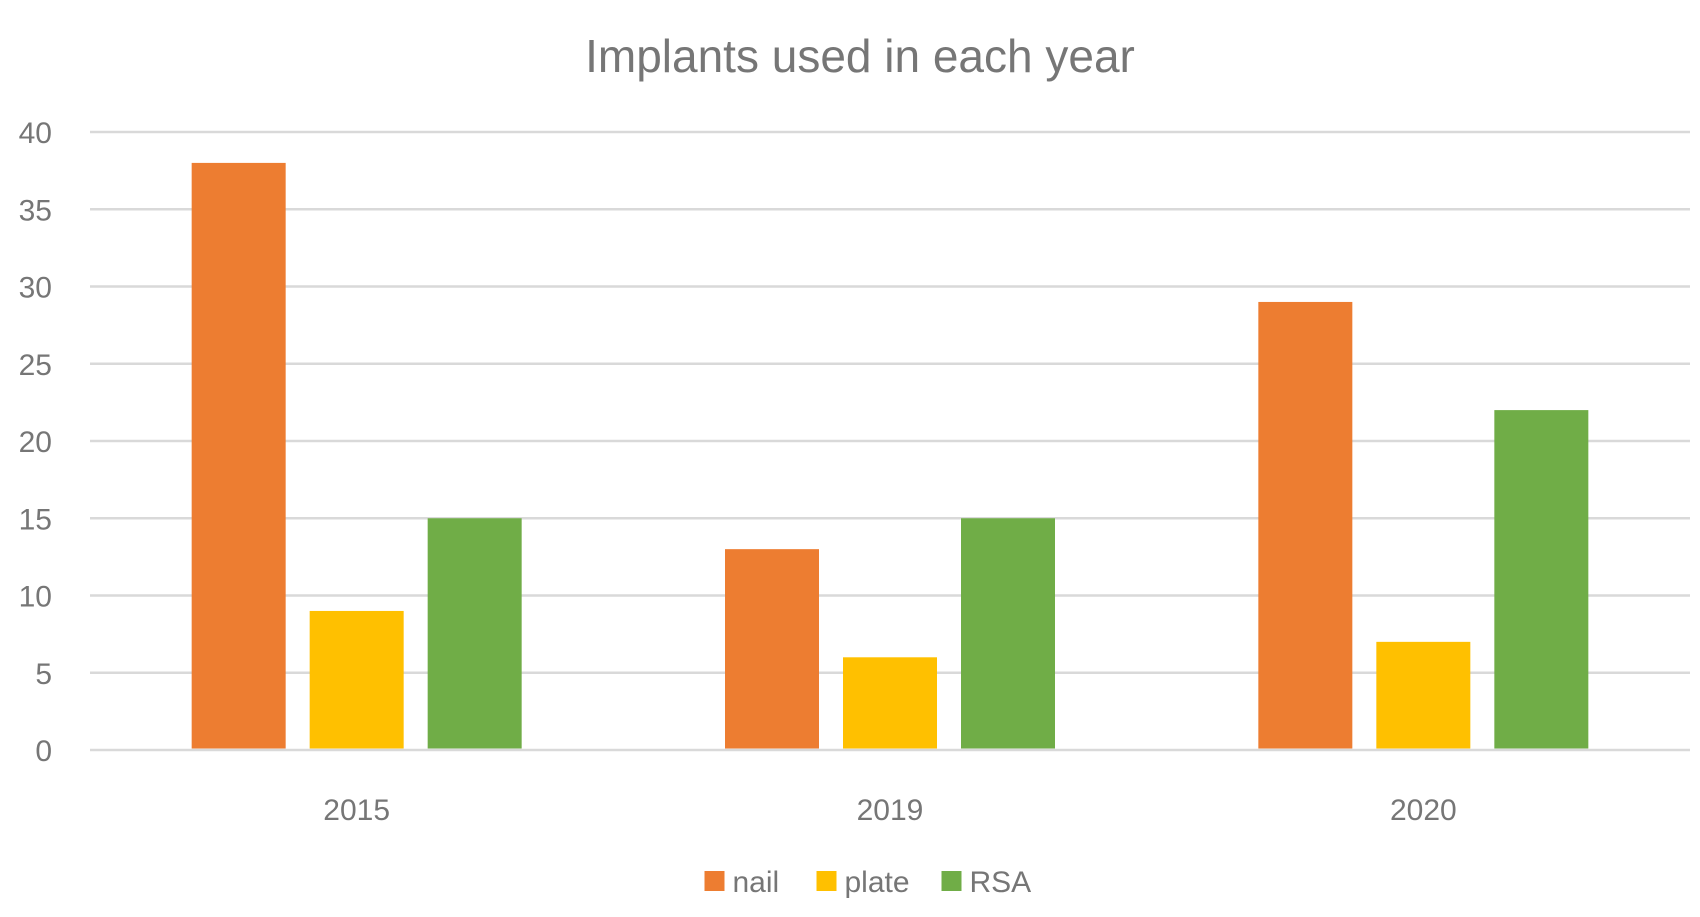  What do you see at coordinates (826, 881) in the screenshot?
I see `legend-swatch-plate` at bounding box center [826, 881].